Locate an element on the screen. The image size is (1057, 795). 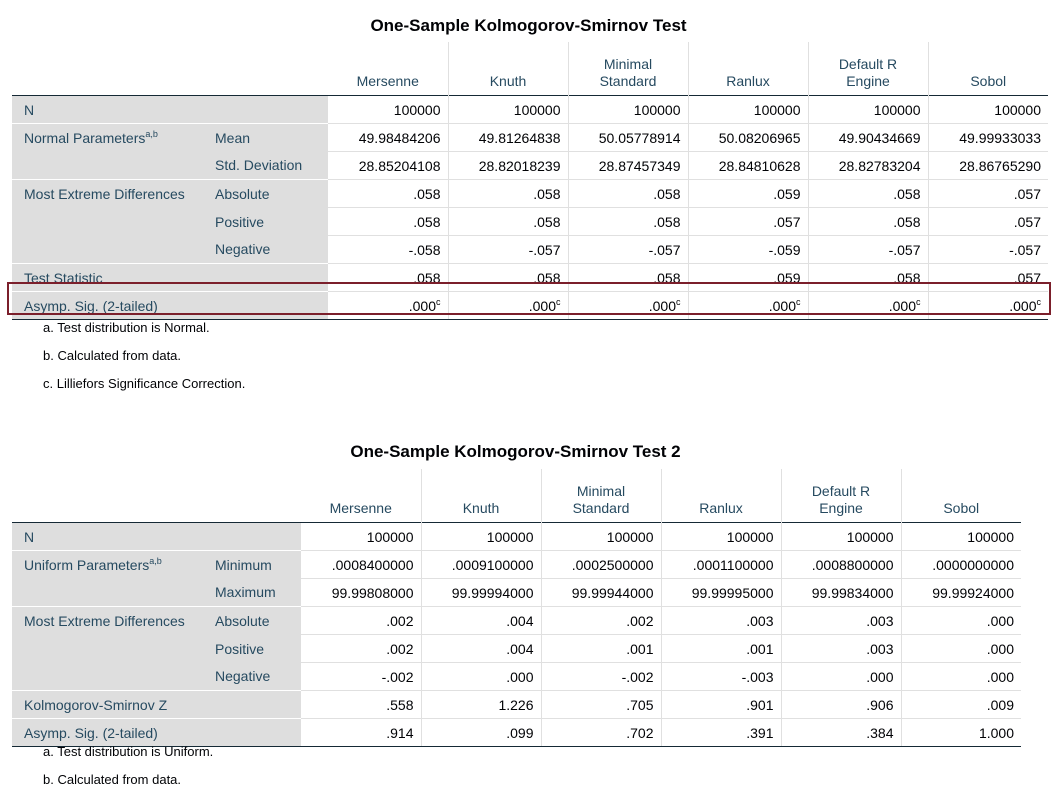
cell-value: .001 is located at coordinates (760, 648).